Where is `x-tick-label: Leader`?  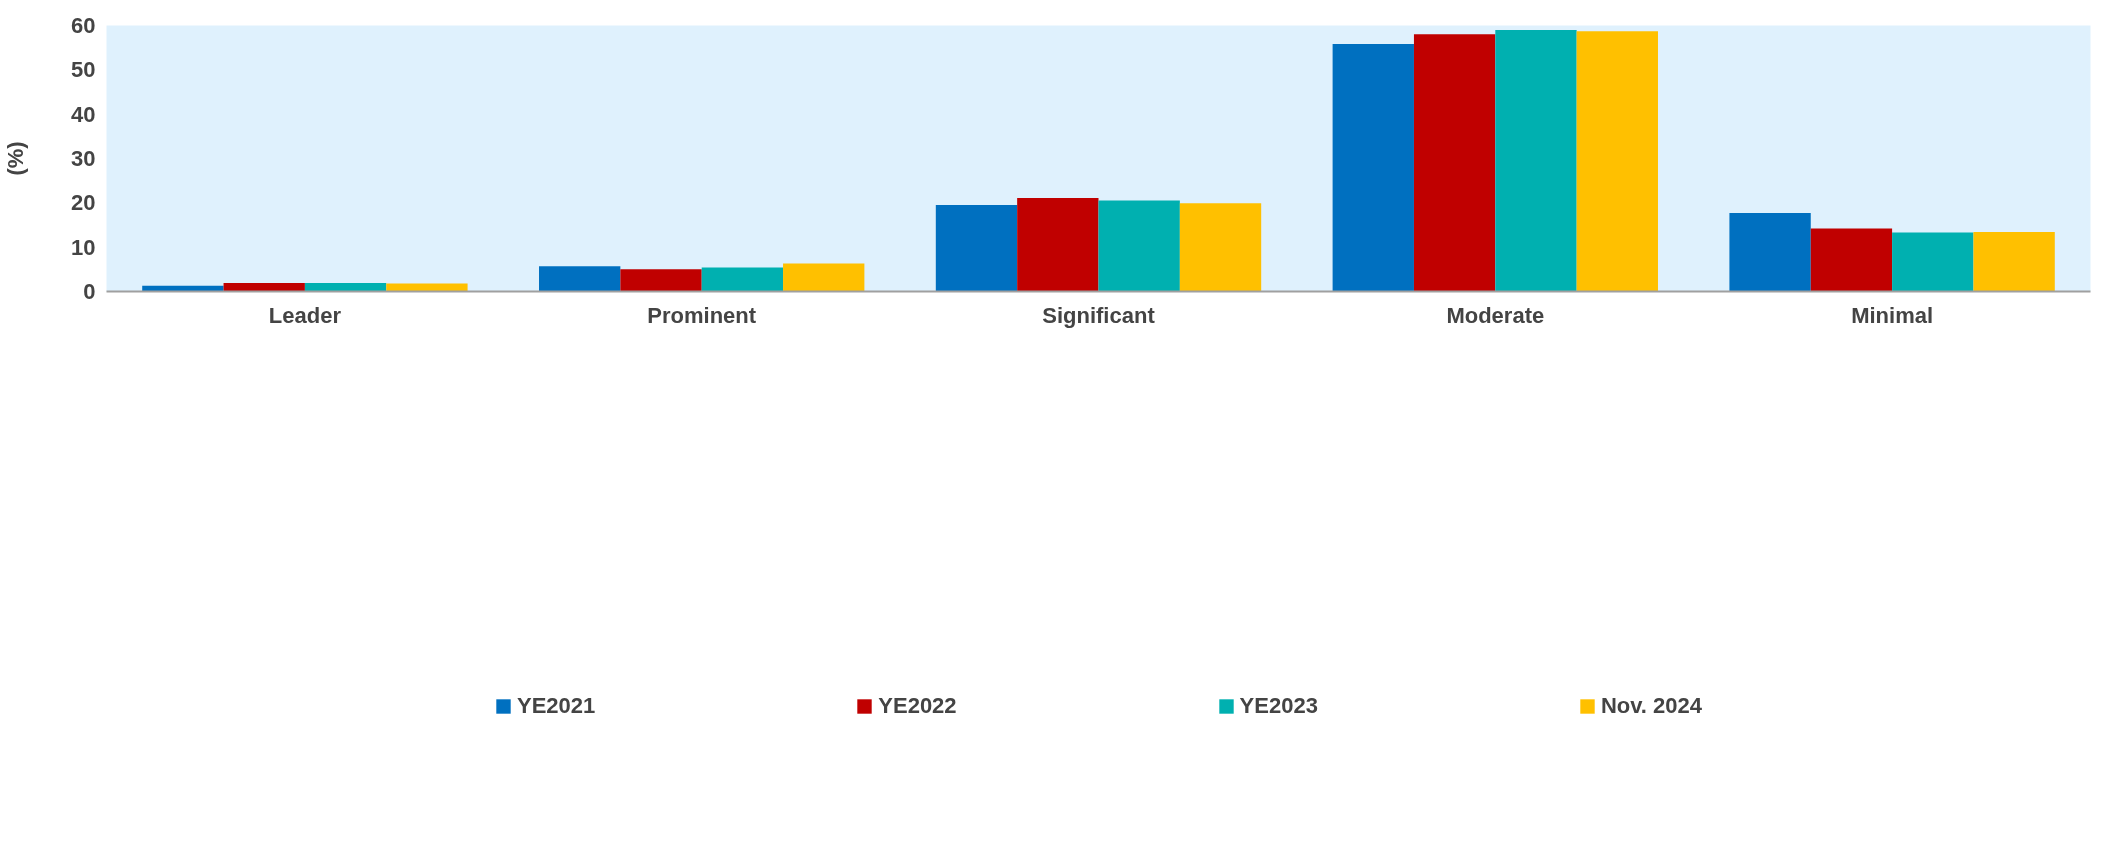 x-tick-label: Leader is located at coordinates (305, 315).